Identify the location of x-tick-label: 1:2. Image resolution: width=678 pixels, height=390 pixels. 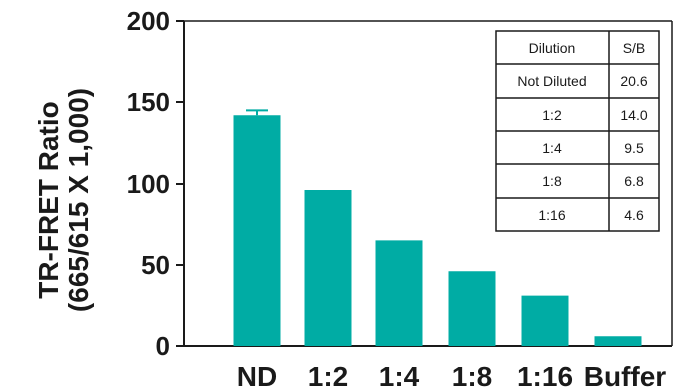
(328, 375).